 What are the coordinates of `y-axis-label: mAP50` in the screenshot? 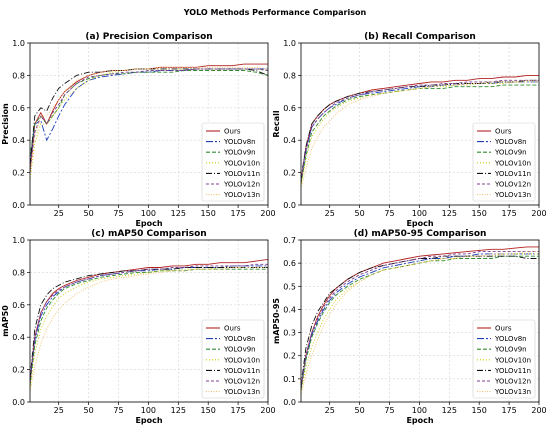 It's located at (5, 321).